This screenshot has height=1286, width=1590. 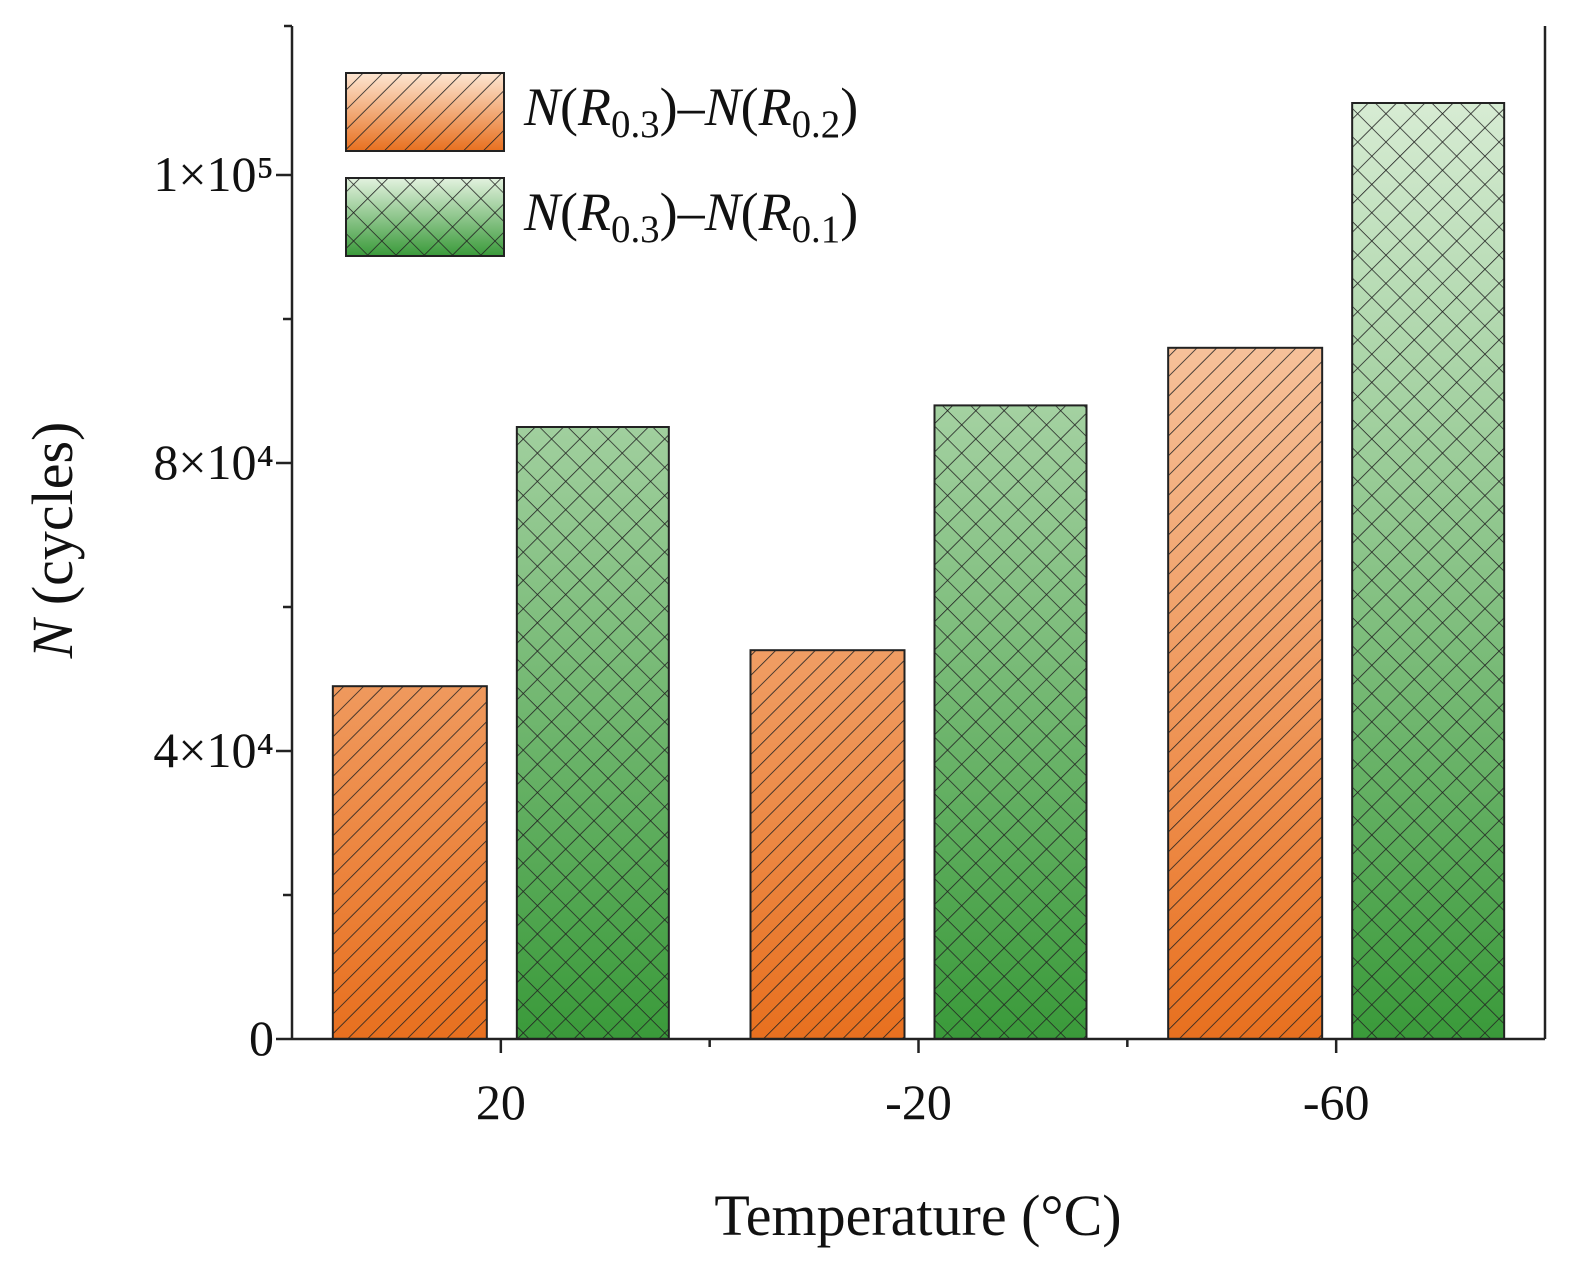 I want to click on x-tick-label: 20, so click(x=501, y=1102).